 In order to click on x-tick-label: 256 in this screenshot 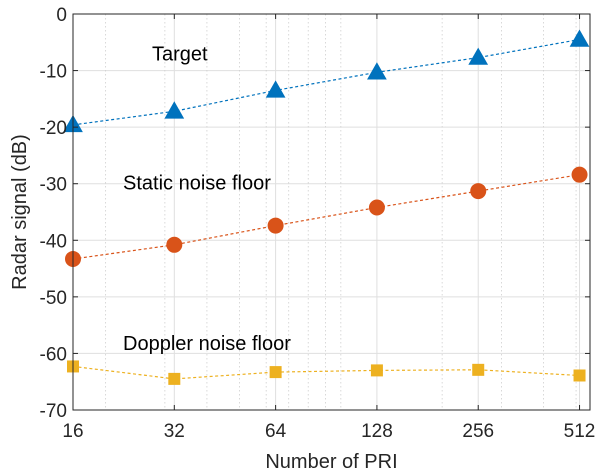, I will do `click(478, 431)`.